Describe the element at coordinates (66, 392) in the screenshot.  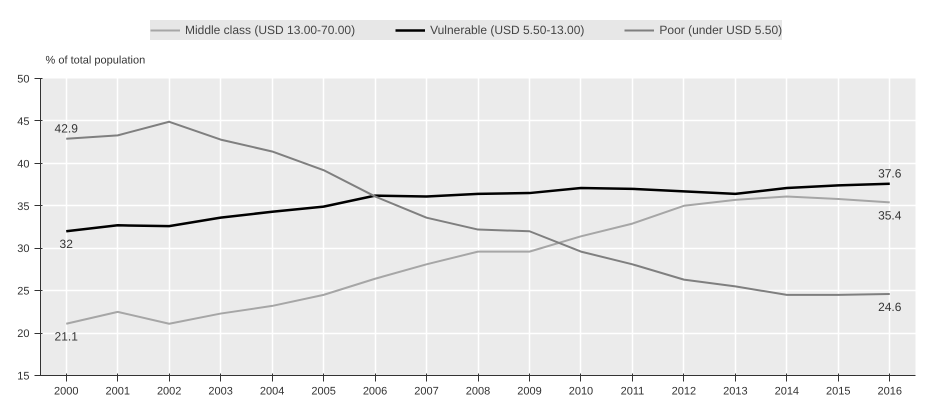
I see `x-tick-label: 2000` at that location.